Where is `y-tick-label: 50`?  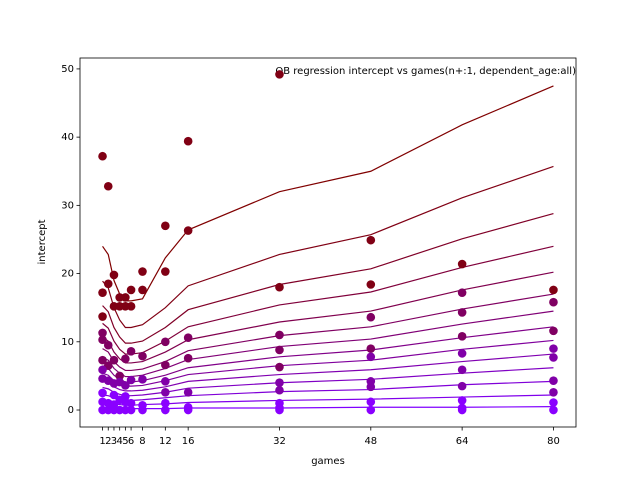 y-tick-label: 50 is located at coordinates (67, 69).